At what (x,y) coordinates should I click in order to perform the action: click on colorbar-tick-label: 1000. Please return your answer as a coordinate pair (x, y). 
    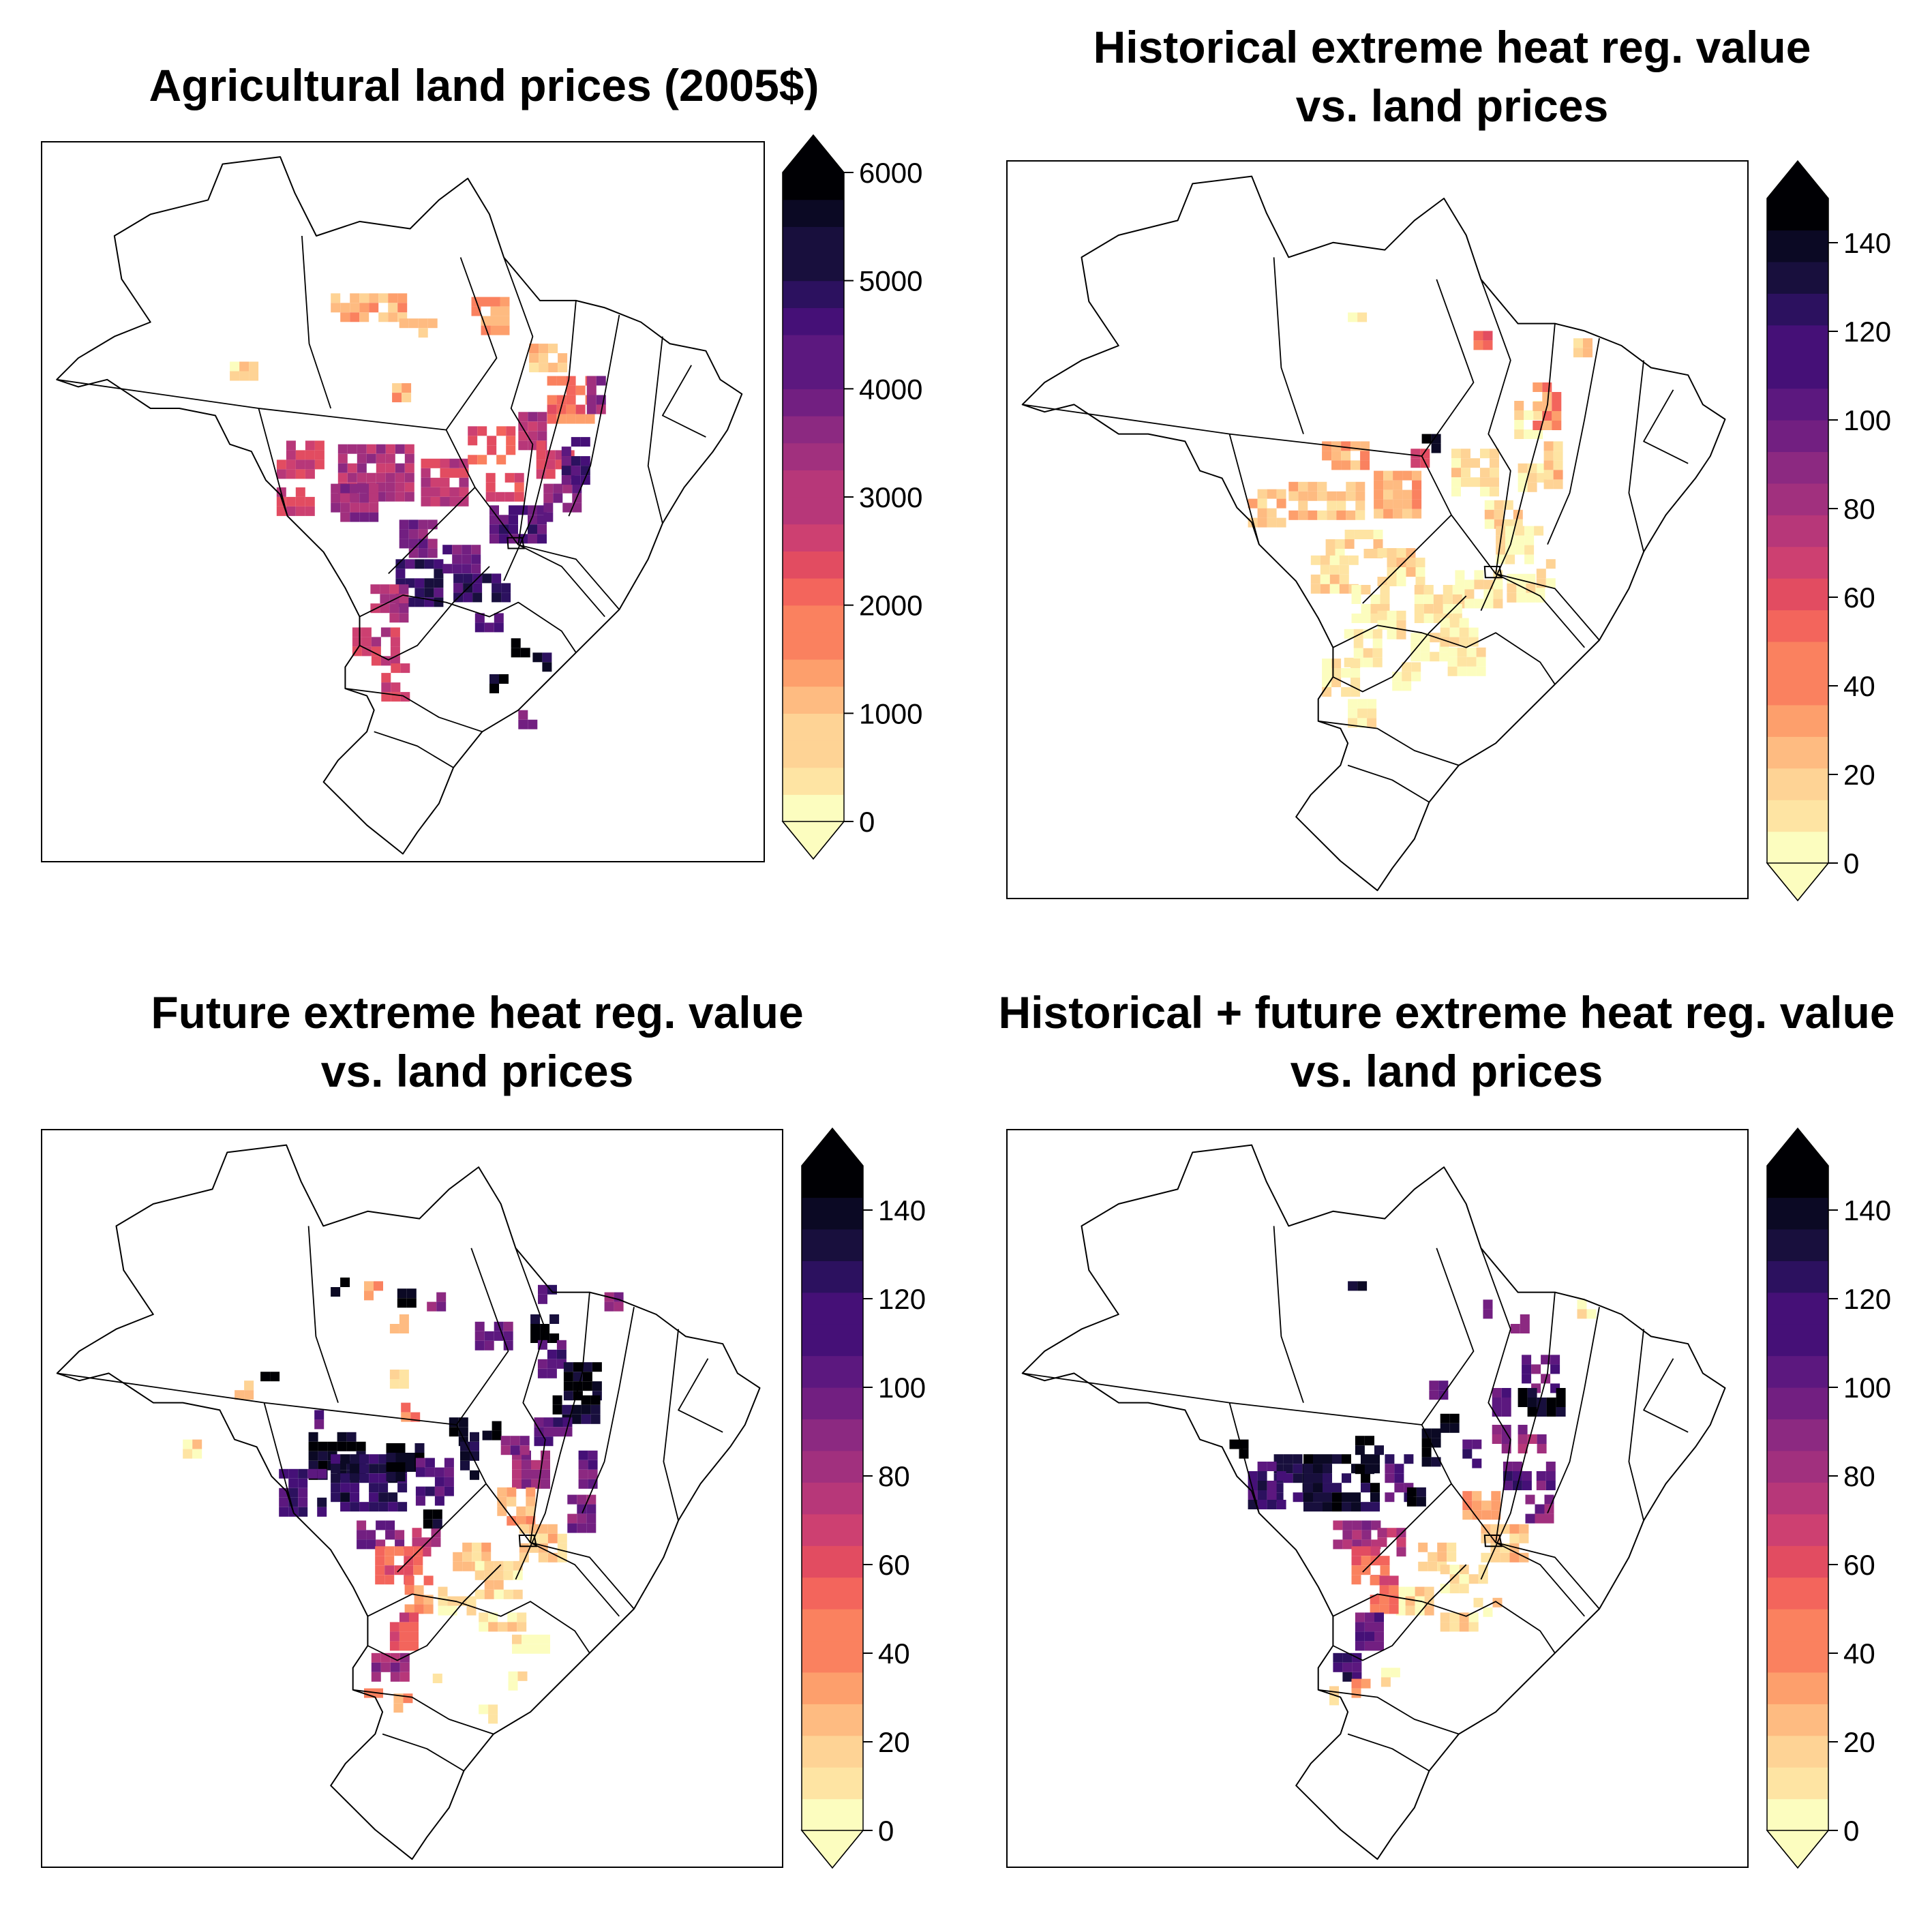
    Looking at the image, I should click on (890, 713).